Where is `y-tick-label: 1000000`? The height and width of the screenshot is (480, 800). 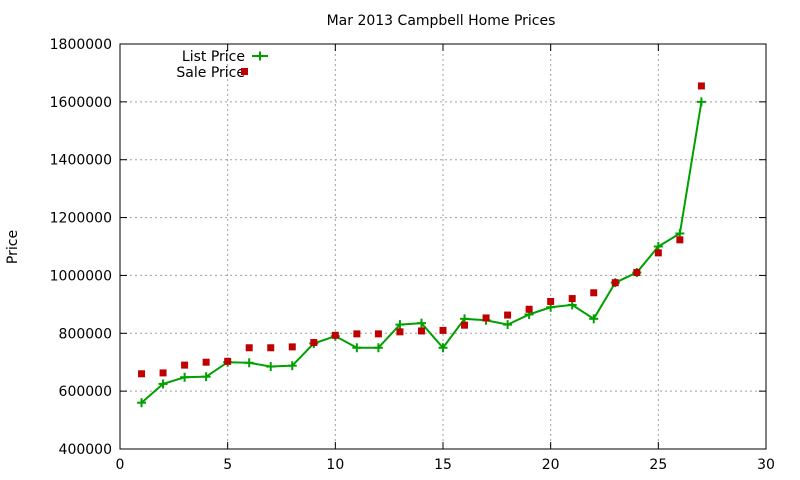 y-tick-label: 1000000 is located at coordinates (81, 276).